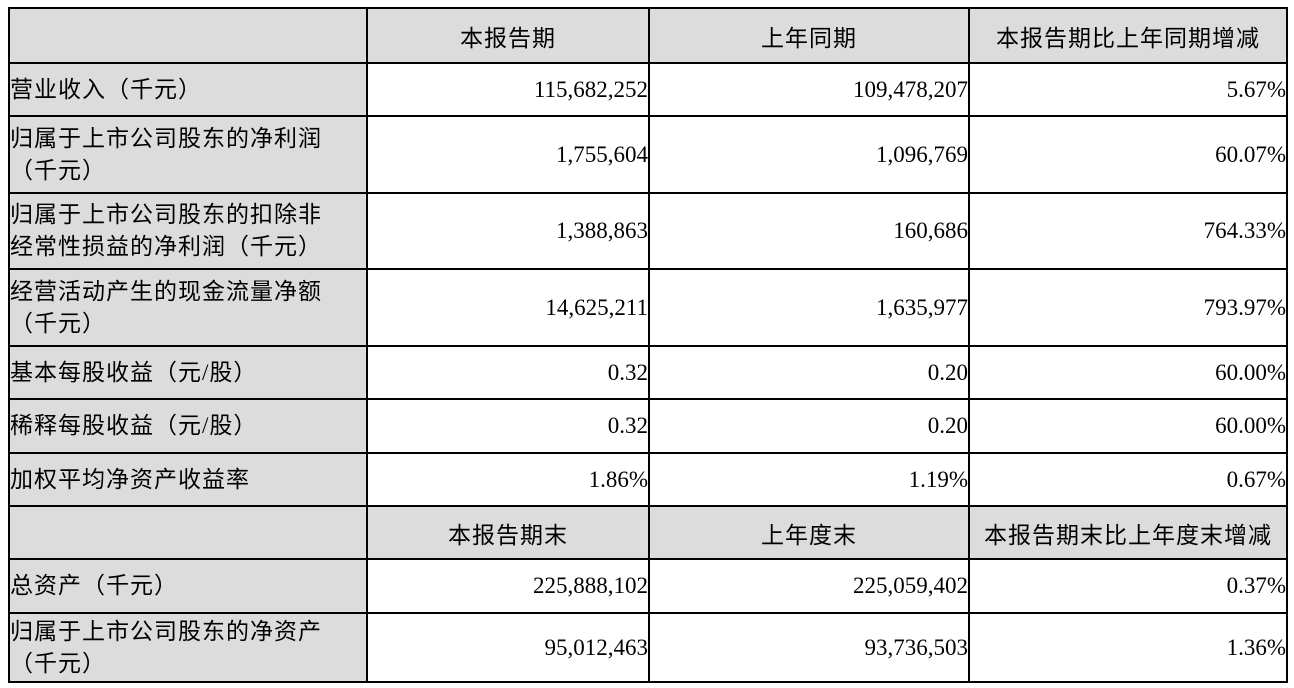 Image resolution: width=1294 pixels, height=688 pixels. Describe the element at coordinates (188, 586) in the screenshot. I see `row-label: 总资产（千元）` at that location.